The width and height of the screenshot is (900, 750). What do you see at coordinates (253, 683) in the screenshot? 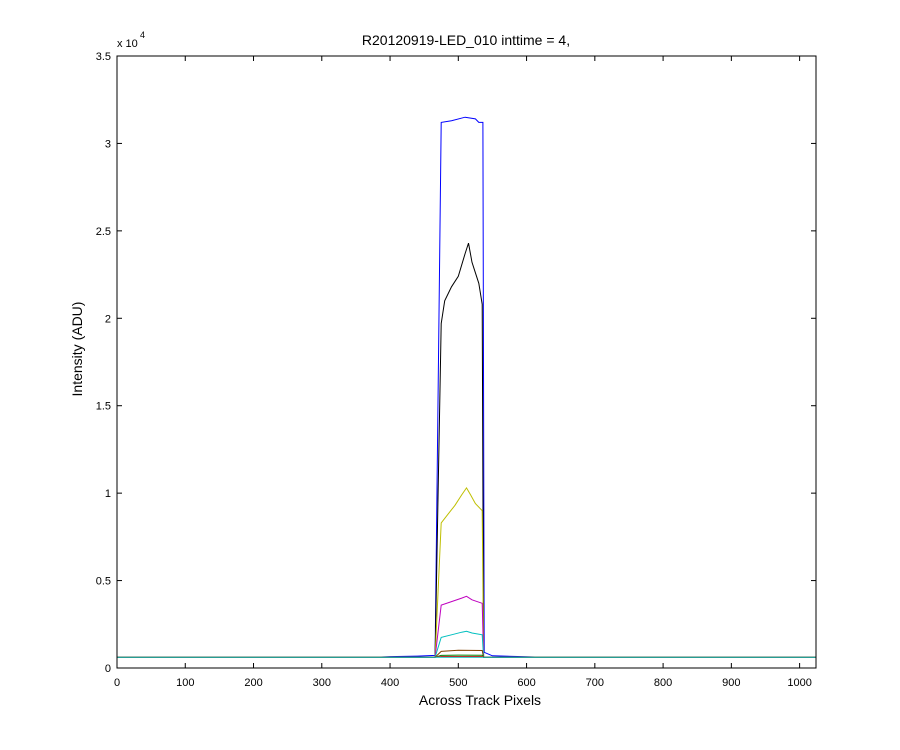
I see `x-tick-label: 200` at bounding box center [253, 683].